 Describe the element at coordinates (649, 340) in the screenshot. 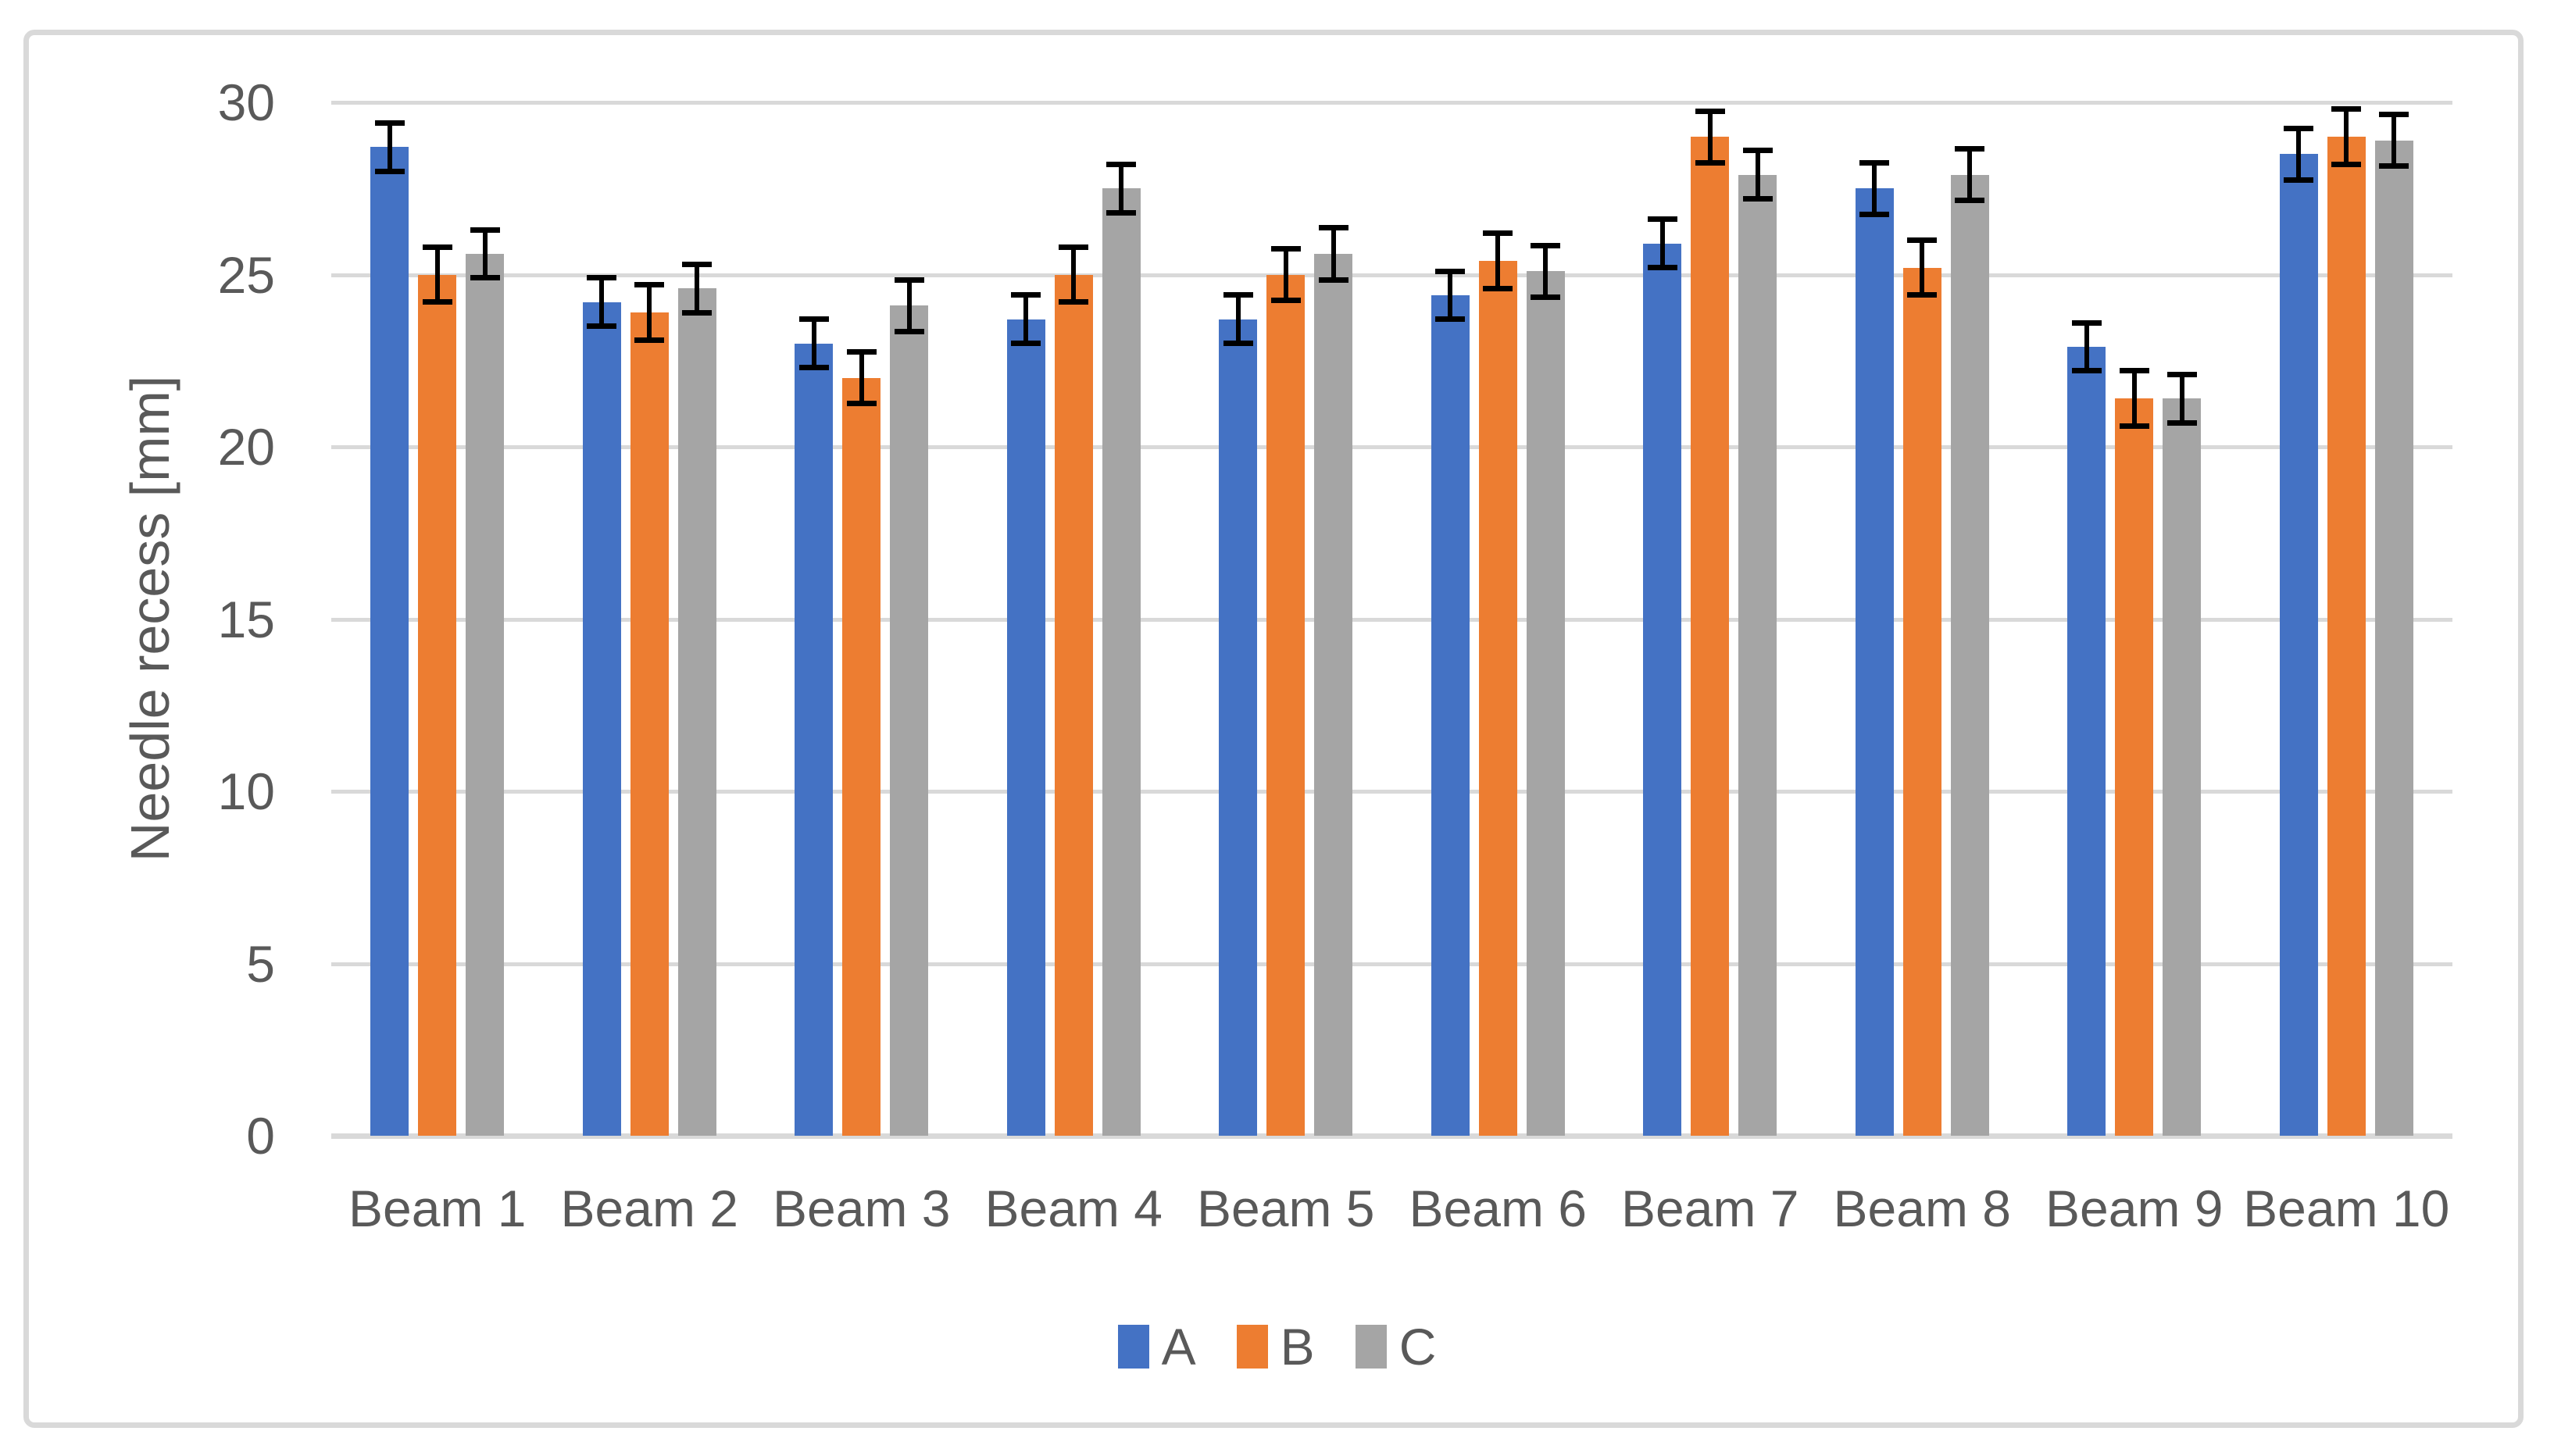

I see `error-bar-bottom-cap-beam-2-B` at that location.